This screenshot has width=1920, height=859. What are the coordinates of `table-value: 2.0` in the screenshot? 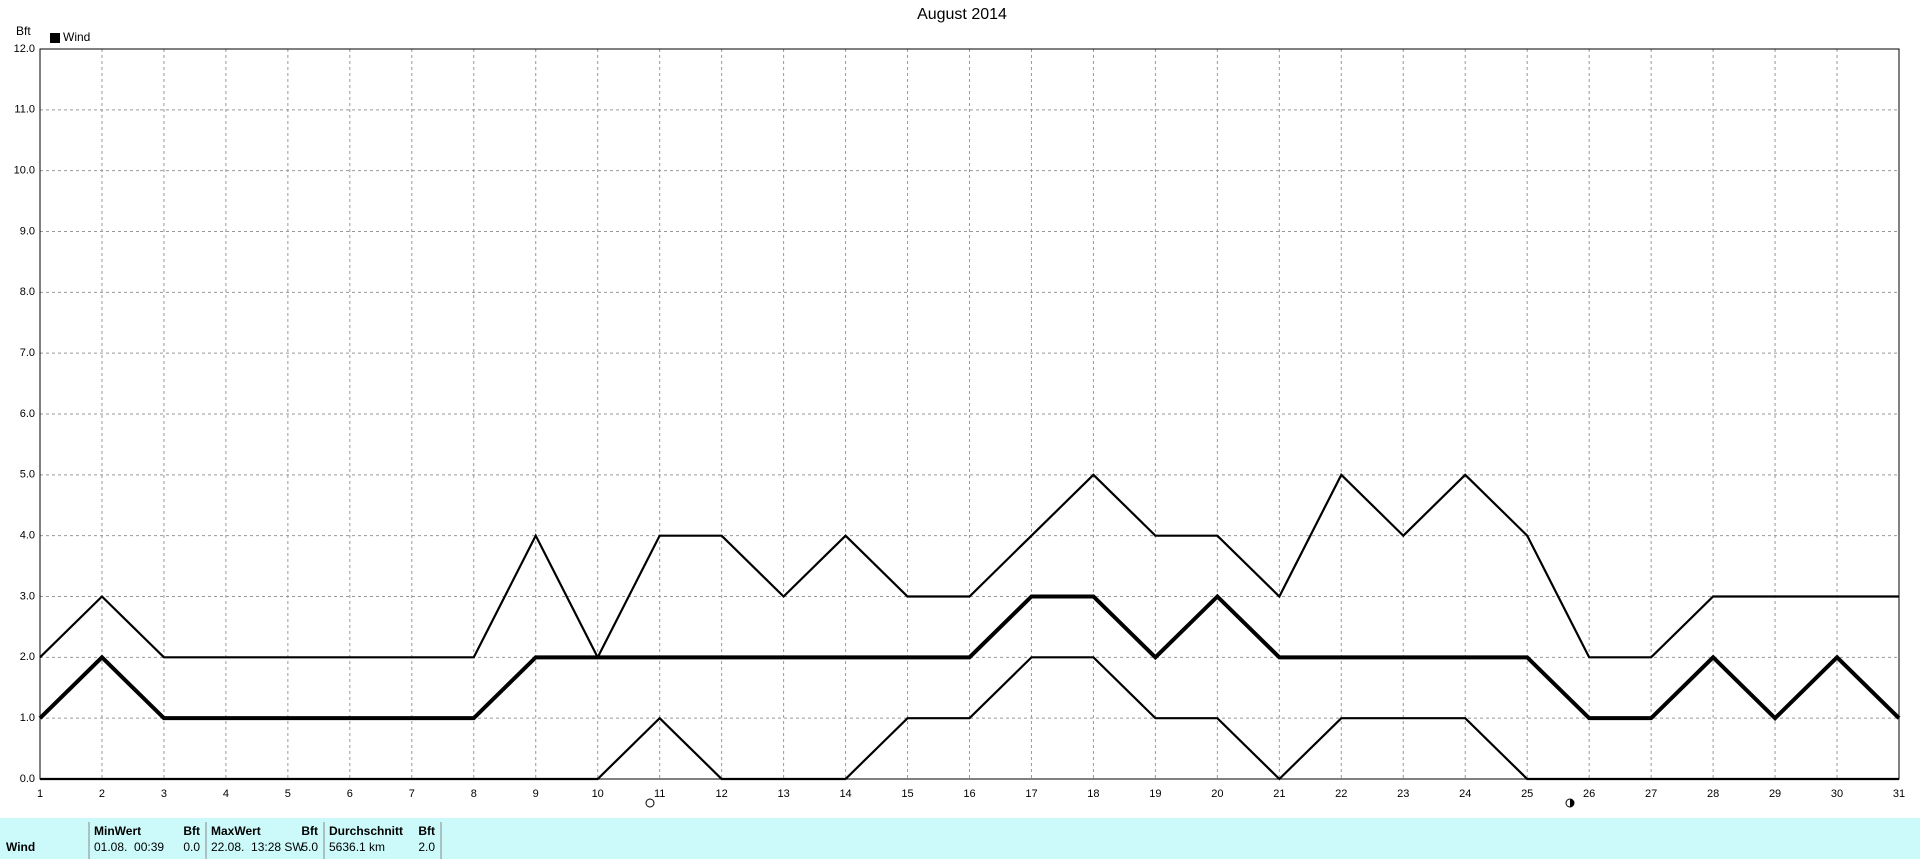 It's located at (426, 847).